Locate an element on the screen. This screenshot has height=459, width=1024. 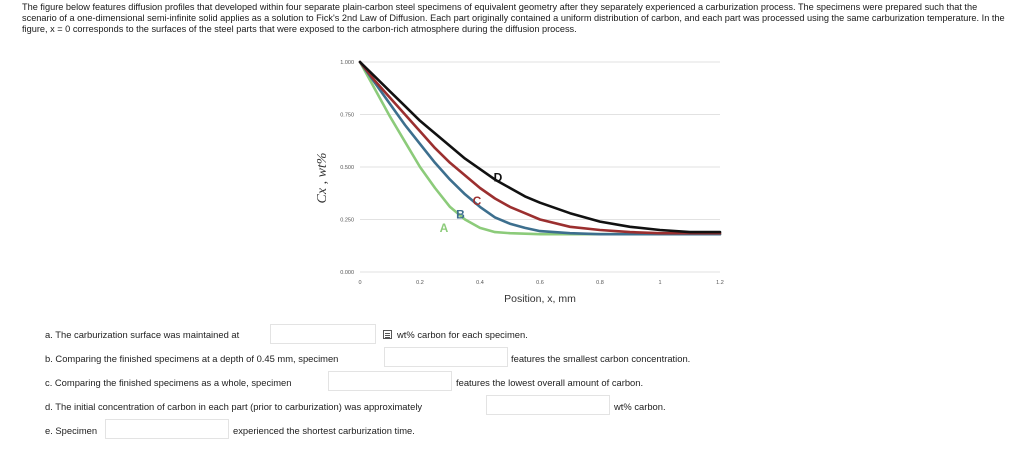
x-tick-label: 0 is located at coordinates (359, 283).